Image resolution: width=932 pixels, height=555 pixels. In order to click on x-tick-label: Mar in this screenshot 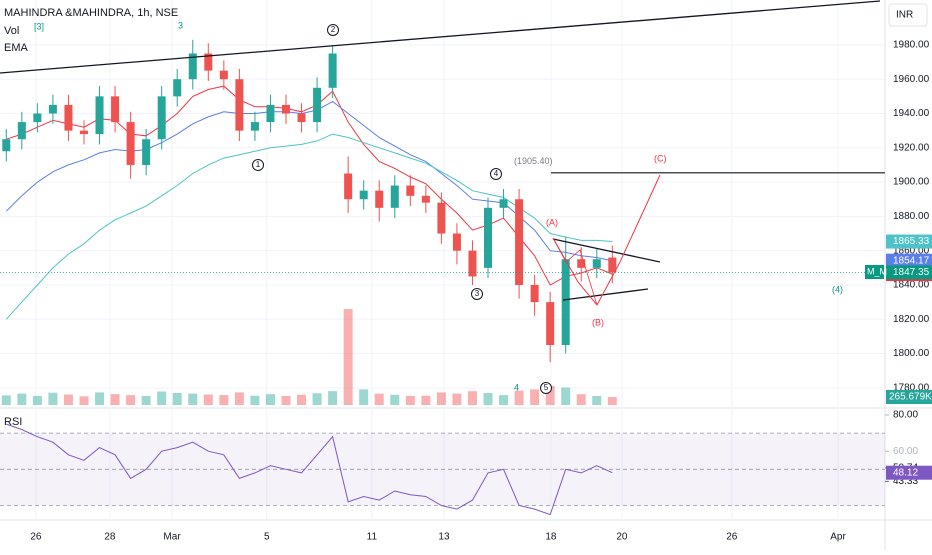, I will do `click(172, 537)`.